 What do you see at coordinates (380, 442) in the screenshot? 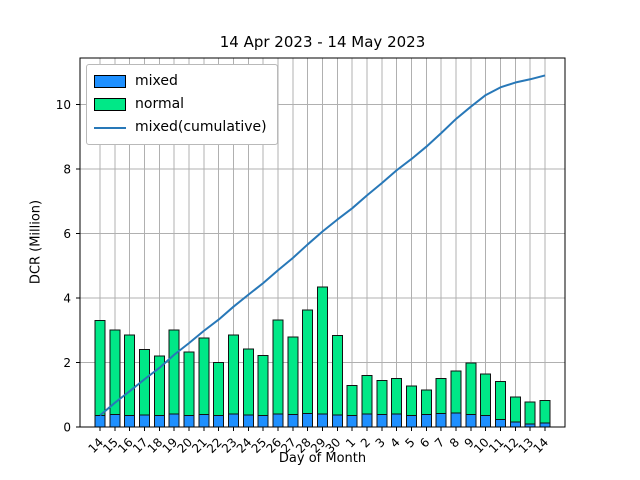
I see `svg-text: 3` at bounding box center [380, 442].